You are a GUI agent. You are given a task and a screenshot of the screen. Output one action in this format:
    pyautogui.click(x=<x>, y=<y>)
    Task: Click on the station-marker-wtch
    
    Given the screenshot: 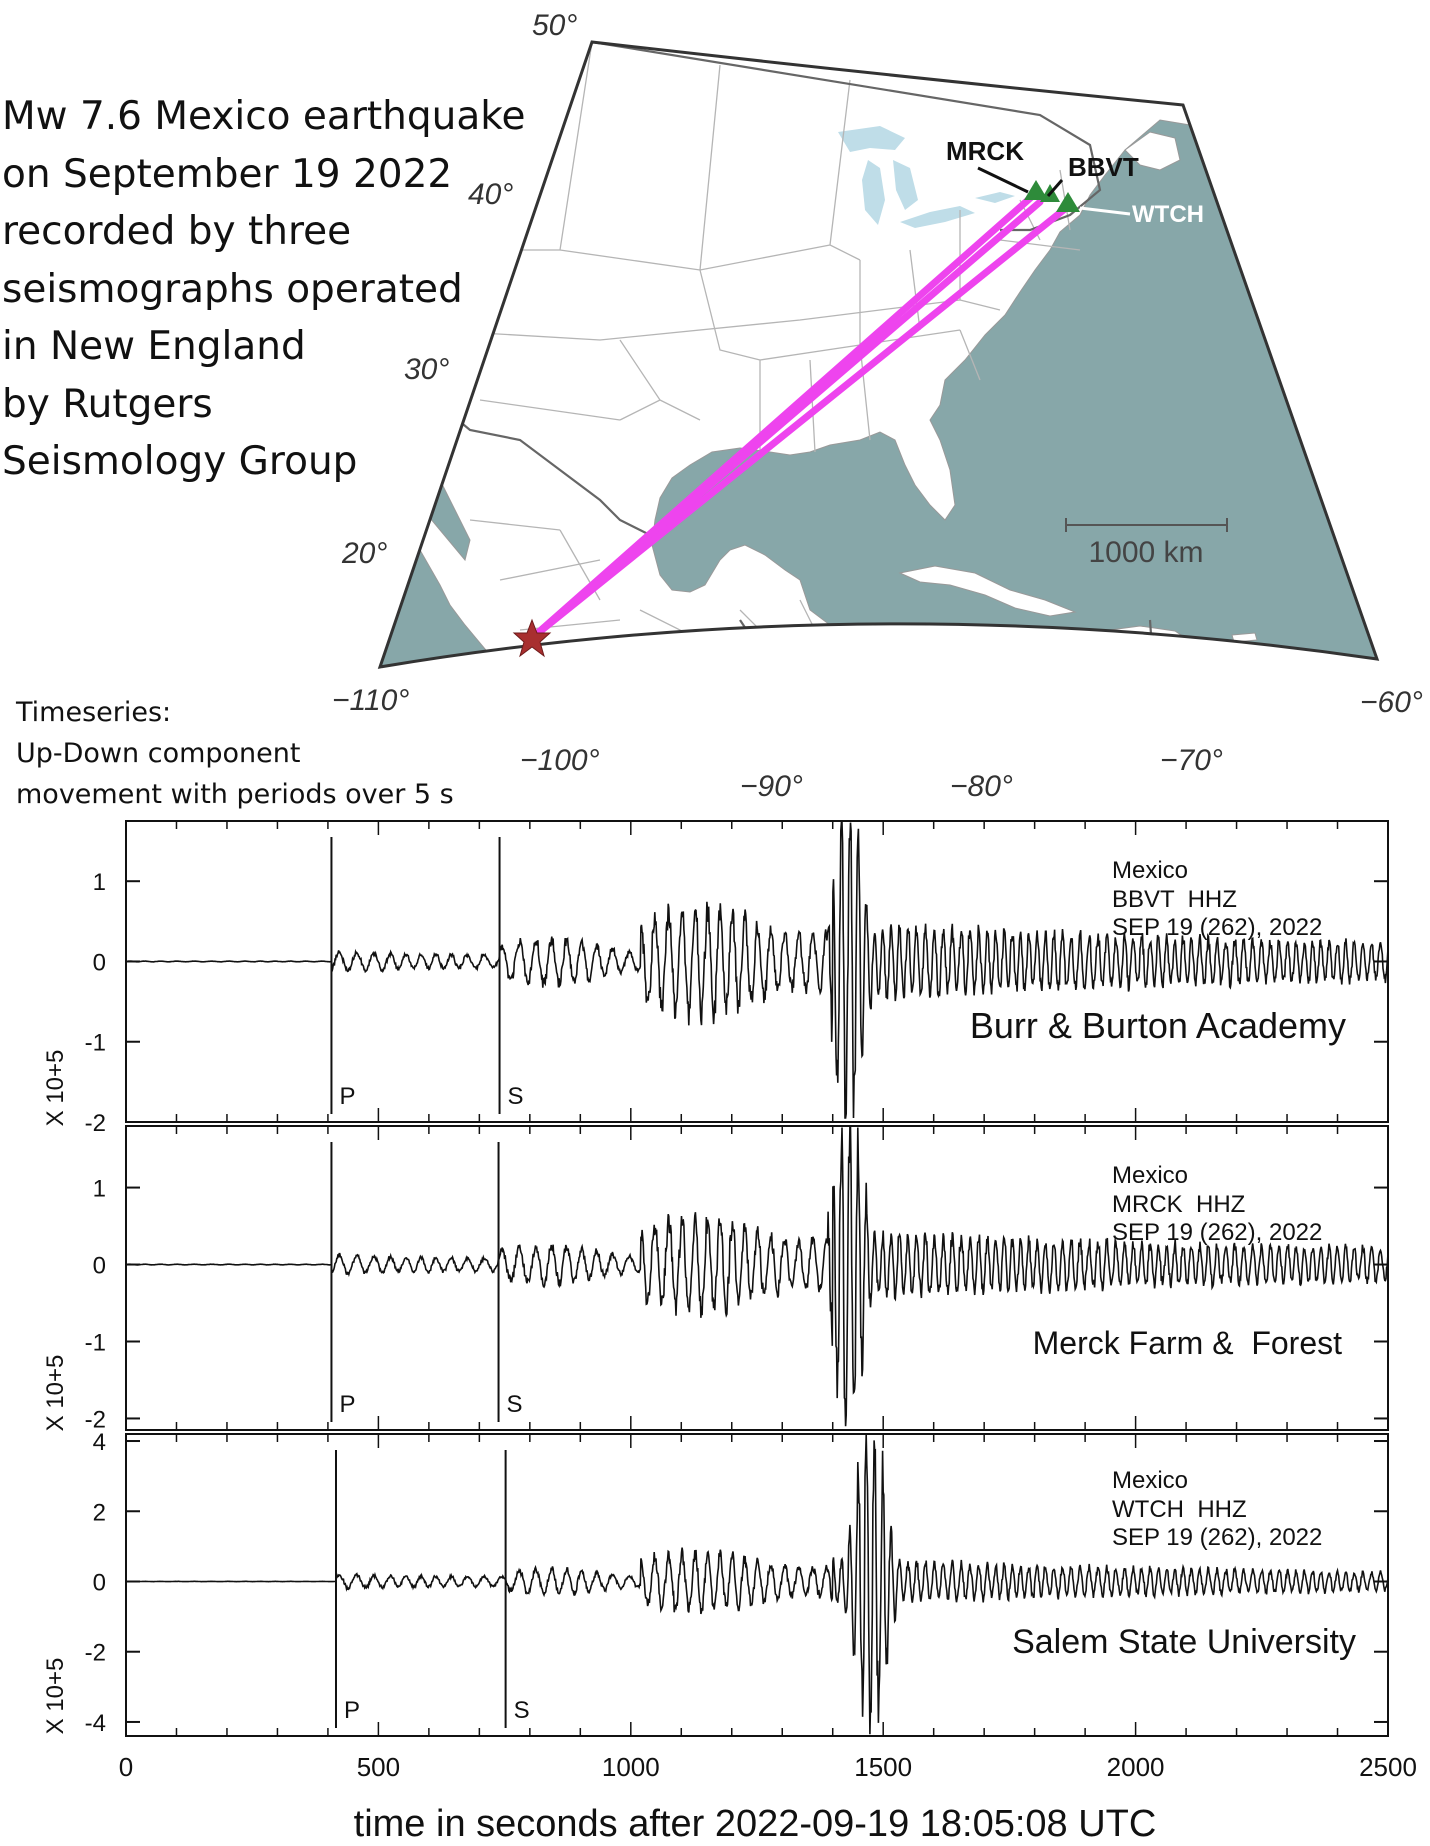 What is the action you would take?
    pyautogui.click(x=1068, y=202)
    